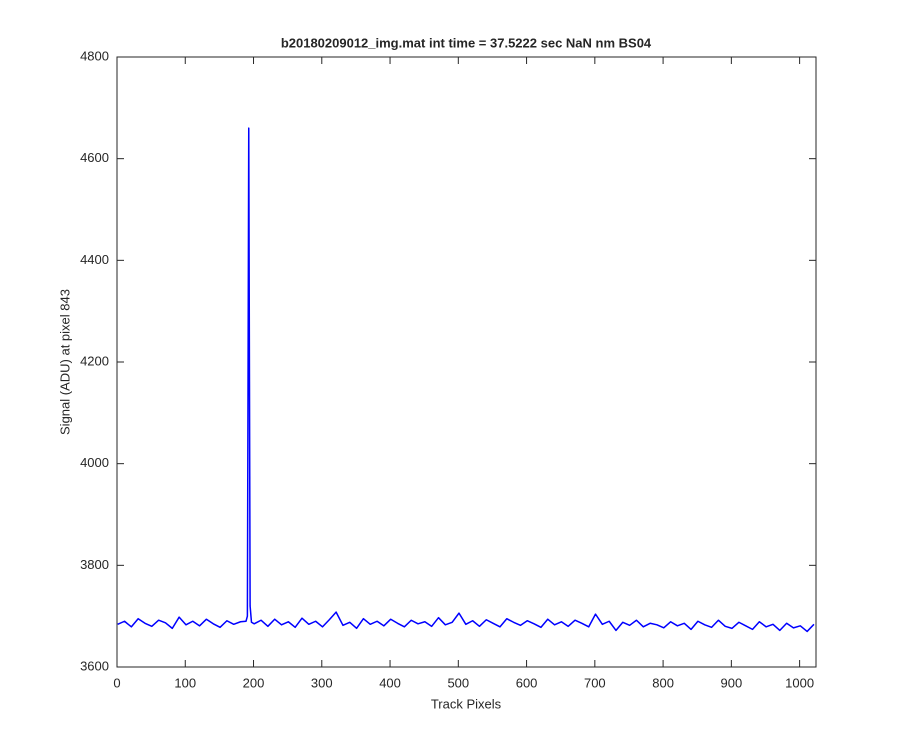  What do you see at coordinates (94, 259) in the screenshot?
I see `y-tick-label: 4400` at bounding box center [94, 259].